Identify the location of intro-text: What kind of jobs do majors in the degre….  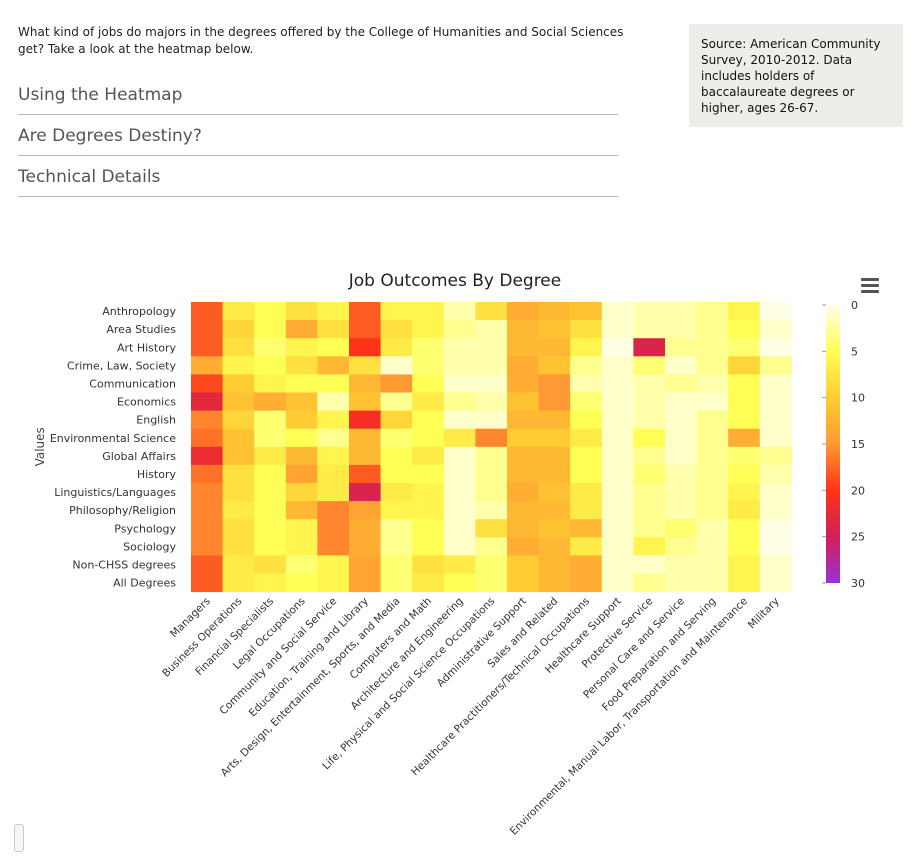
(321, 40).